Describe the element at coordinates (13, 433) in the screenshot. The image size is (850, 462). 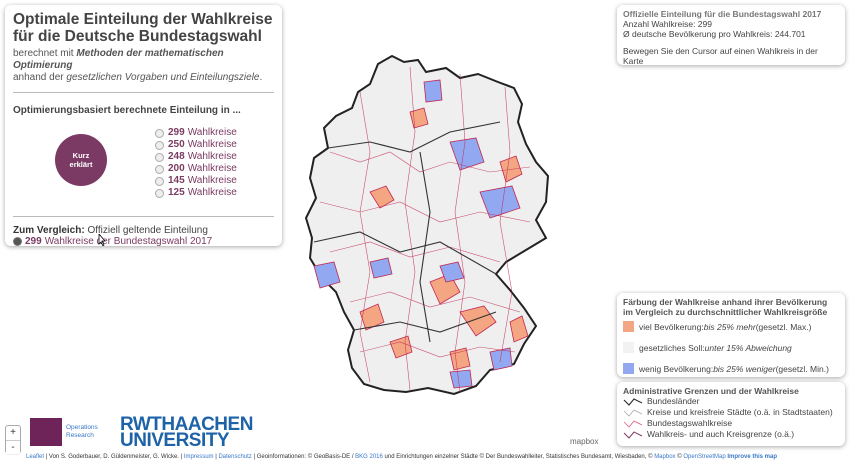
I see `zoom-in-button: +` at that location.